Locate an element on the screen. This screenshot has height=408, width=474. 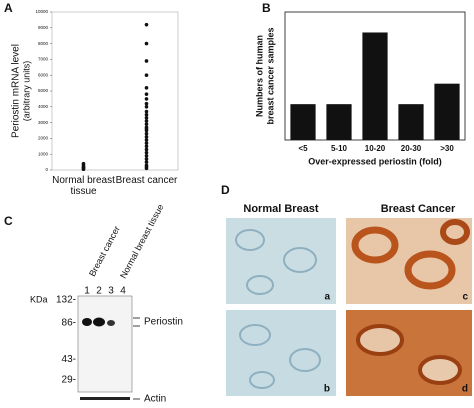
band-label: Periostin is located at coordinates (163, 322).